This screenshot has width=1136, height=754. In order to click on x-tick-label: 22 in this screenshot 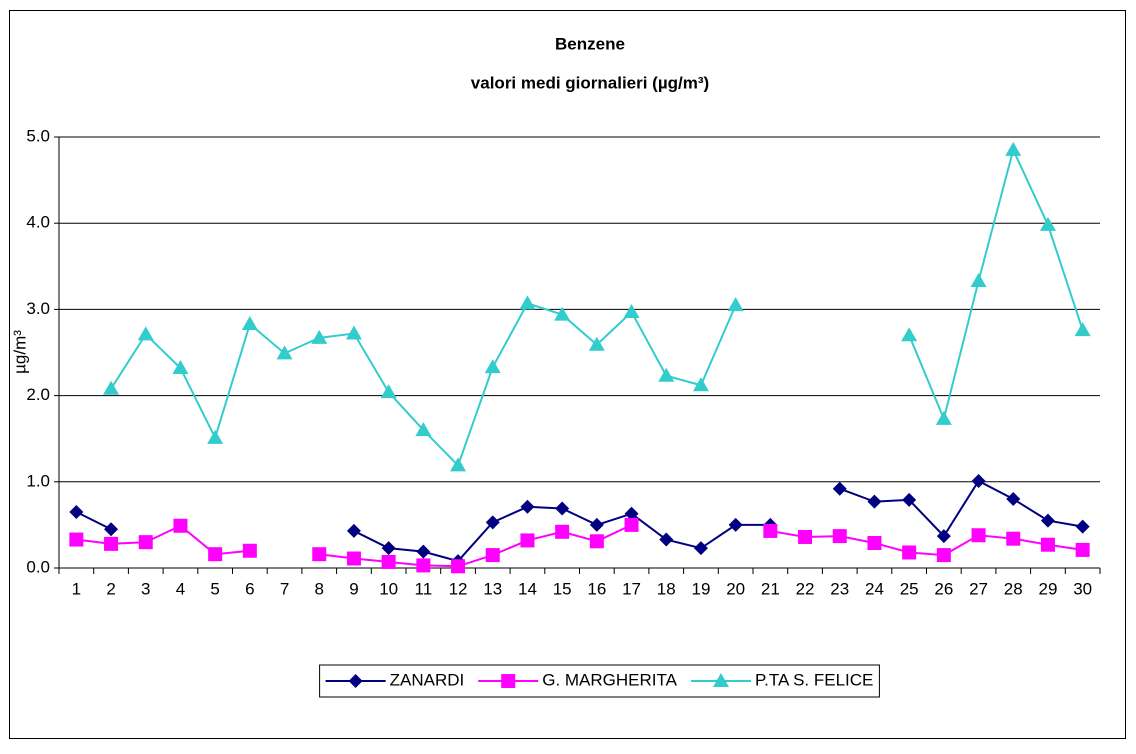, I will do `click(805, 588)`.